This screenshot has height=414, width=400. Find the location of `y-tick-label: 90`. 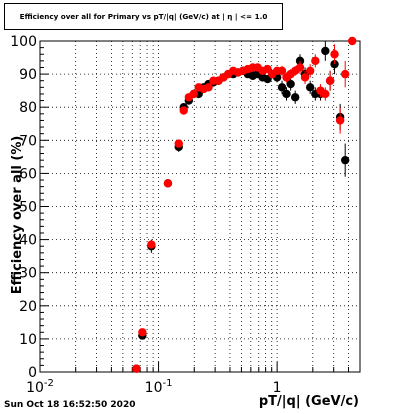

y-tick-label: 90 is located at coordinates (28, 75).